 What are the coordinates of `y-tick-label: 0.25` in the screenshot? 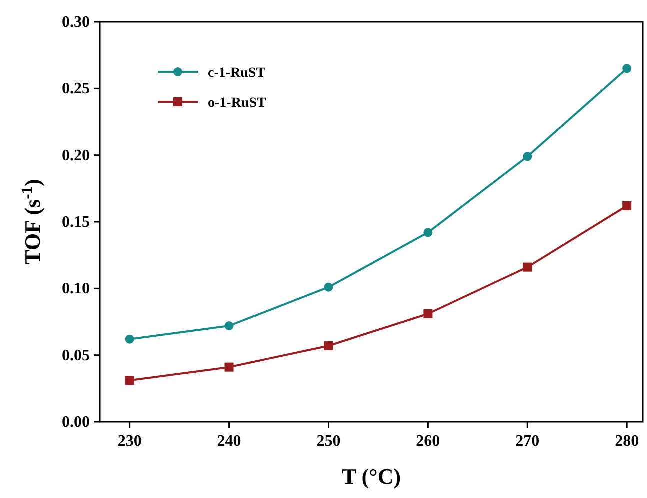 It's located at (76, 89).